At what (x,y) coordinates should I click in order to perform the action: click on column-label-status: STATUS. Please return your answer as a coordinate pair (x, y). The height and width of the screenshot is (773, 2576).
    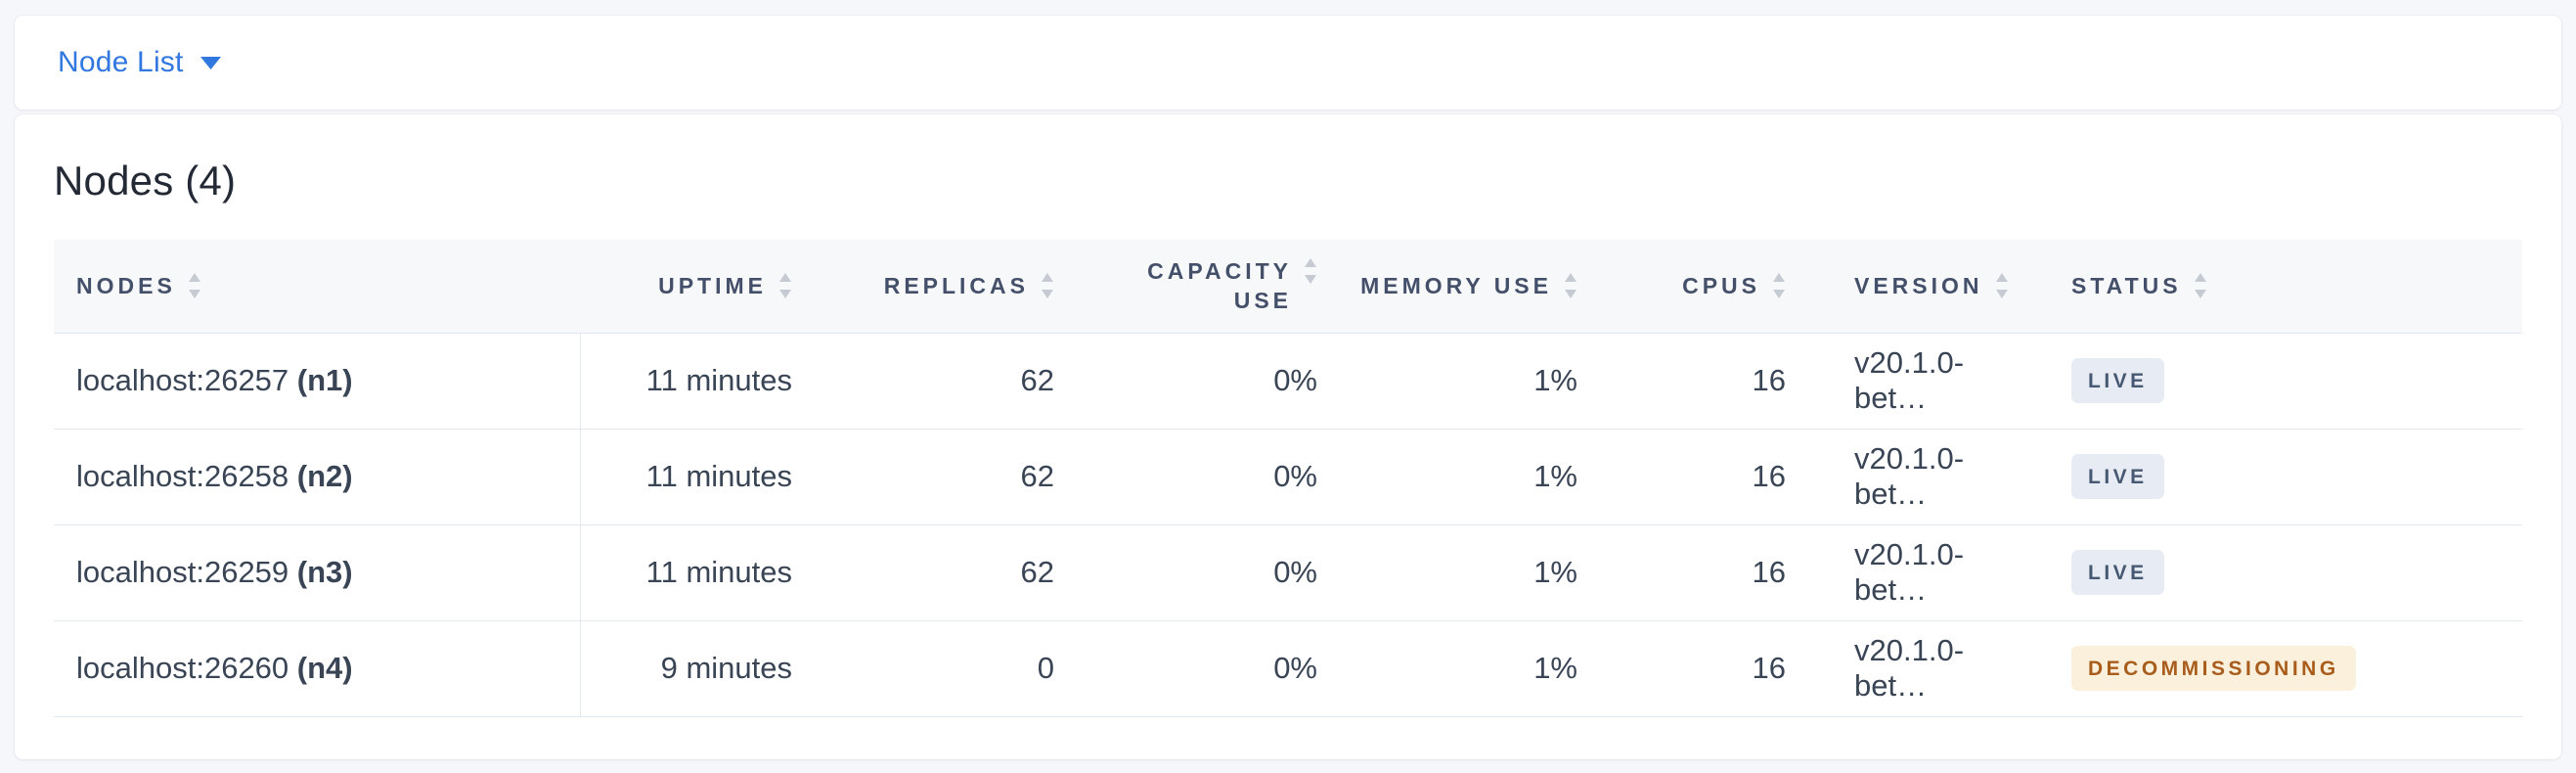
    Looking at the image, I should click on (2126, 285).